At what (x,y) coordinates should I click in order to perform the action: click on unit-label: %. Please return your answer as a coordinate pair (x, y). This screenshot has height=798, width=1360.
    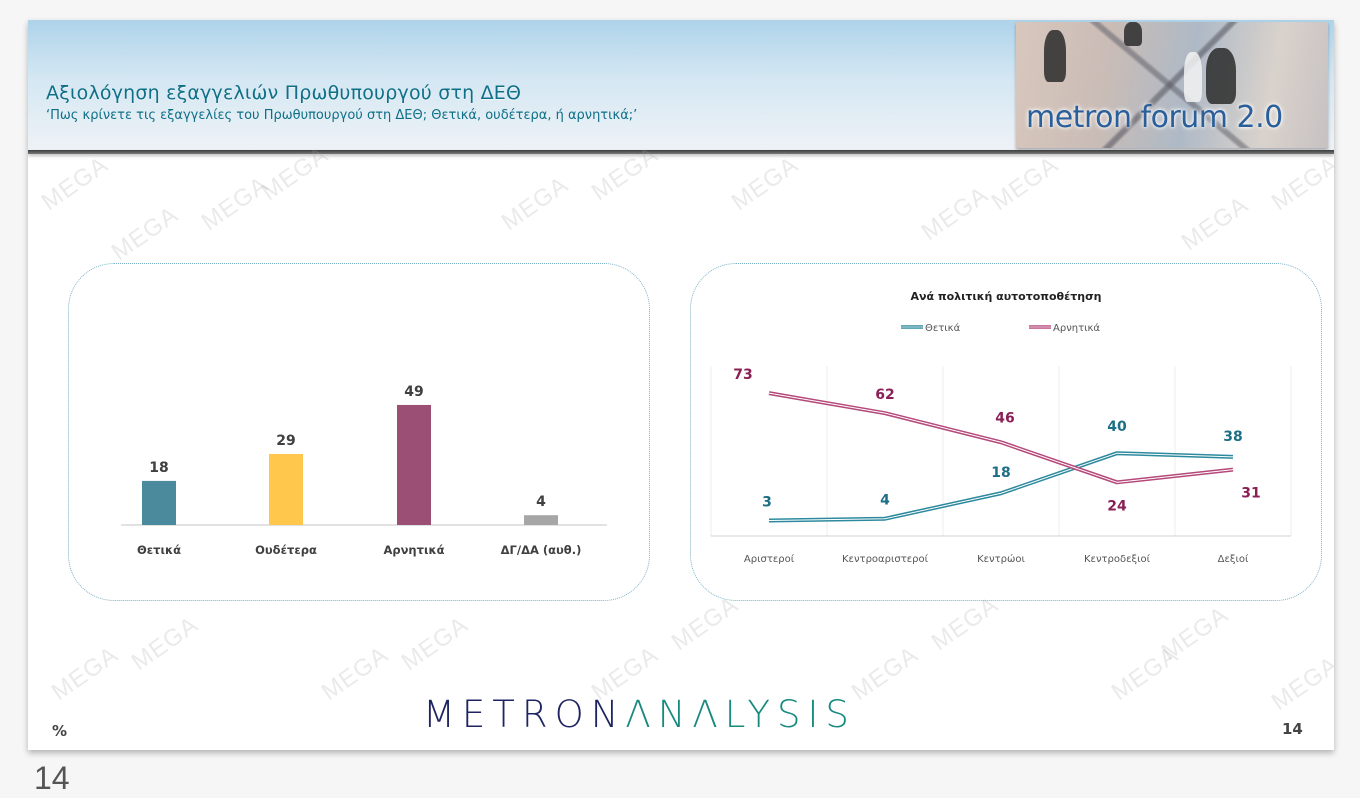
    Looking at the image, I should click on (60, 731).